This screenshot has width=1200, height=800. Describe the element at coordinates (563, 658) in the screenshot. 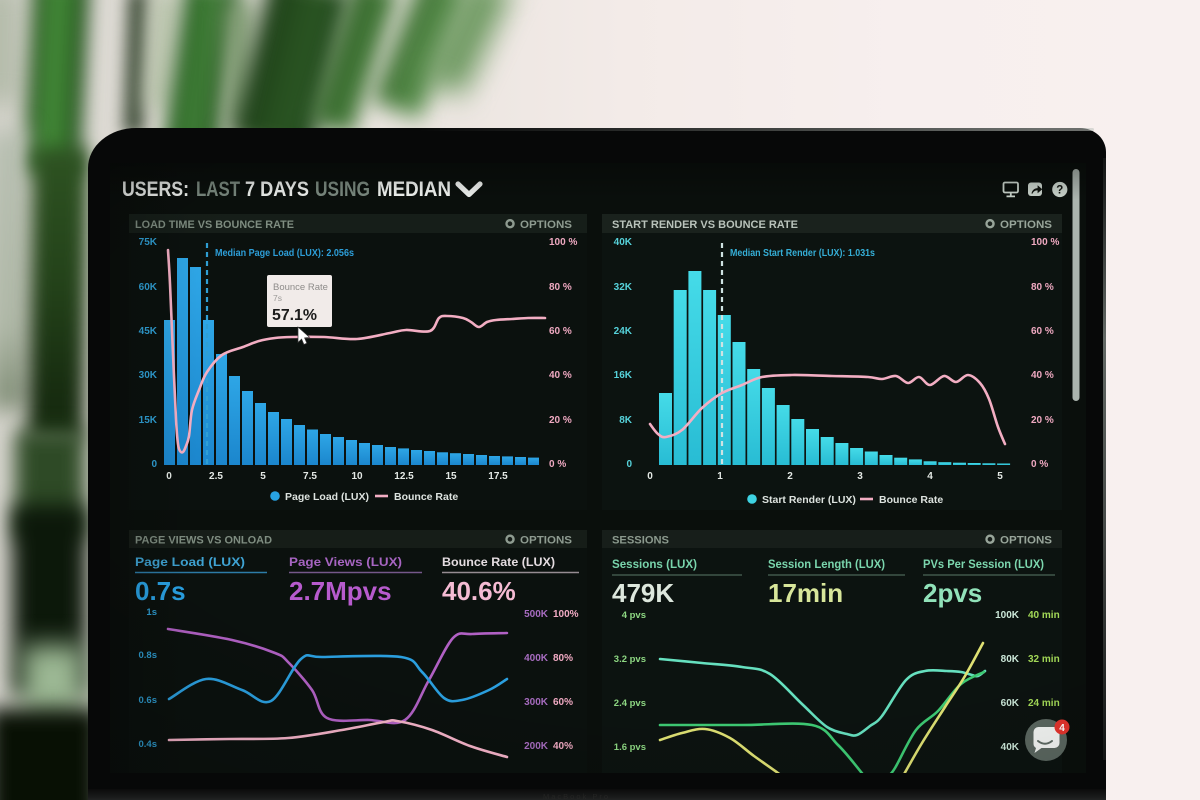

I see `svg-text: 80%` at that location.